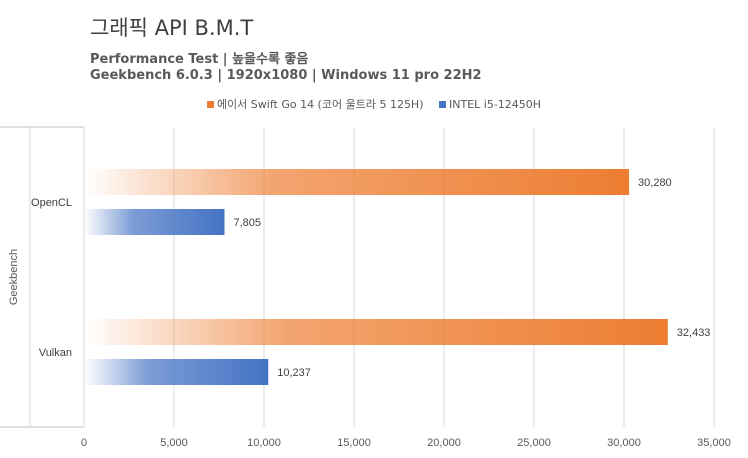 The width and height of the screenshot is (748, 458). Describe the element at coordinates (534, 443) in the screenshot. I see `x-tick-label: 25,000` at that location.